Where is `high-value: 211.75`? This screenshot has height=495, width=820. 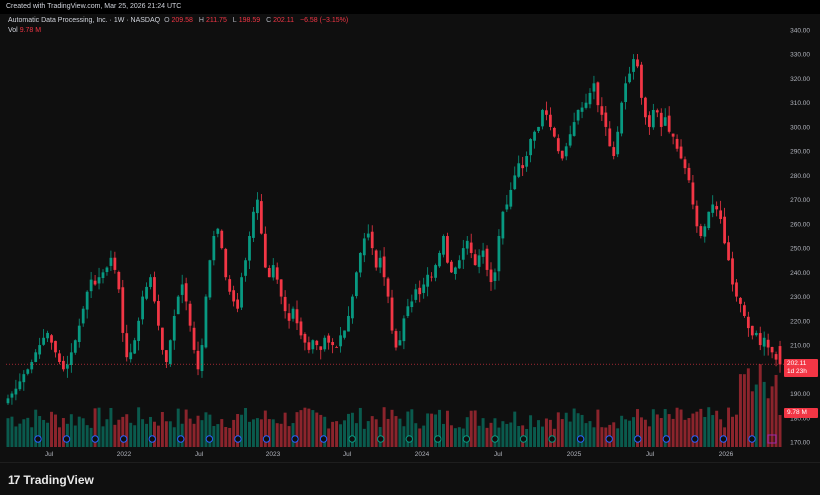
high-value: 211.75 is located at coordinates (216, 20).